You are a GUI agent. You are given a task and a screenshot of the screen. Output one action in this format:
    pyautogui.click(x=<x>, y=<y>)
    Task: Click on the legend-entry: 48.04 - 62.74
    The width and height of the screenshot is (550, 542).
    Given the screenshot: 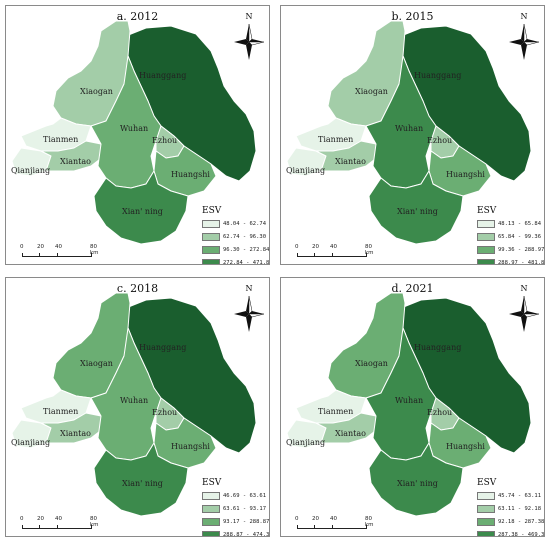 What is the action you would take?
    pyautogui.click(x=234, y=223)
    